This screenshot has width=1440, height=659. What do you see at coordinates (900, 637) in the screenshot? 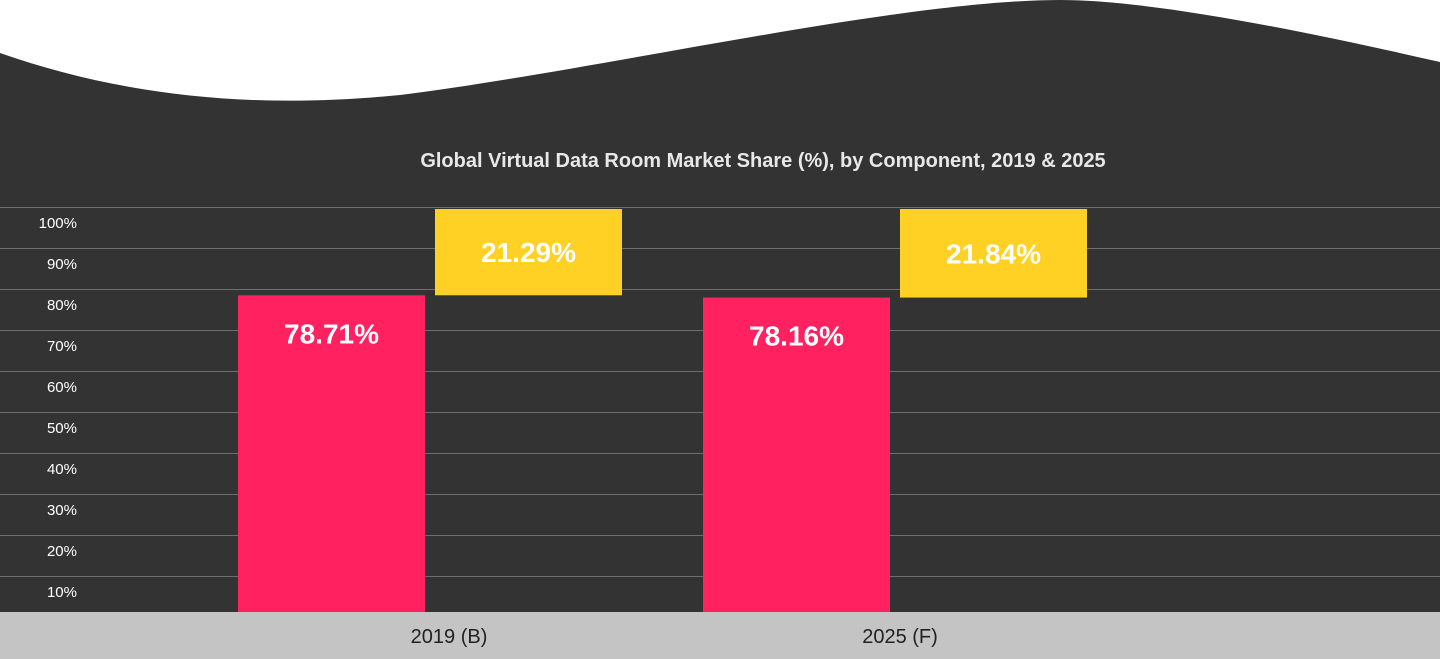
I see `x-category-label: 2025 (F)` at bounding box center [900, 637].